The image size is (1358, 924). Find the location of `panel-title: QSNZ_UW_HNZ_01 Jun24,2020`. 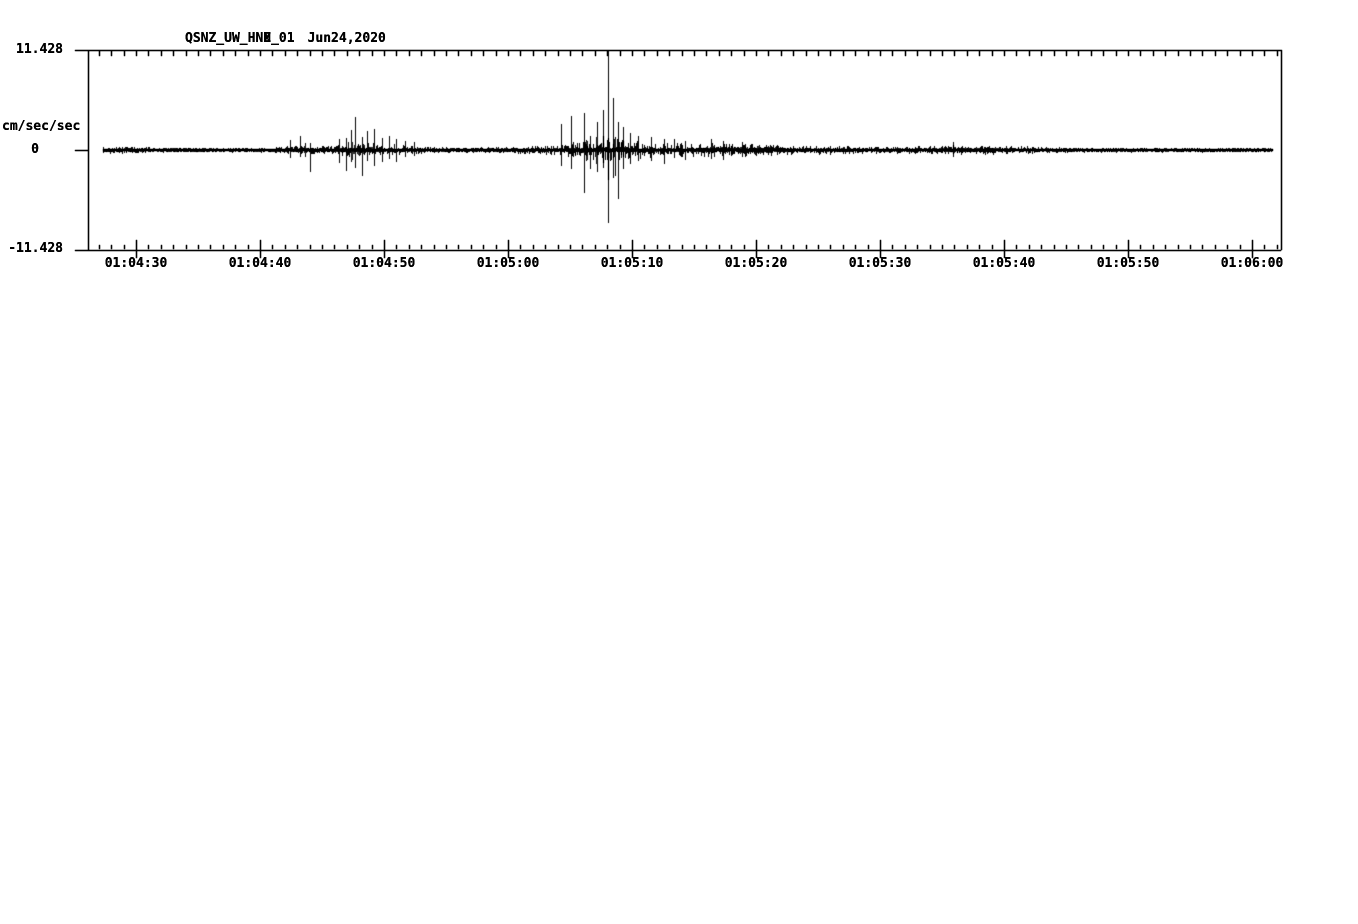

panel-title: QSNZ_UW_HNZ_01 Jun24,2020 is located at coordinates (285, 38).